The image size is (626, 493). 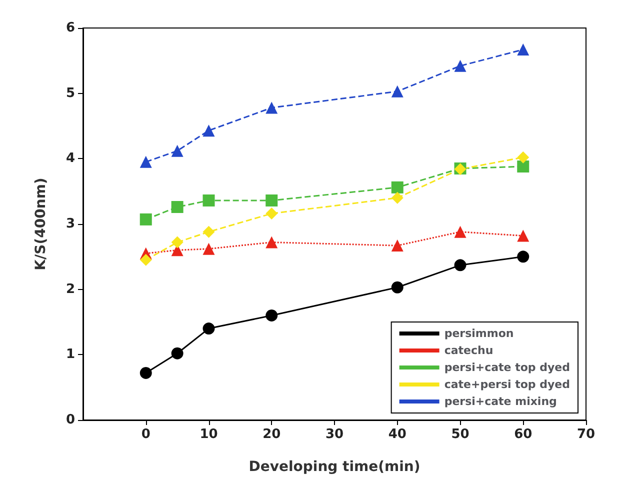 I want to click on legend-label: persimmon, so click(x=479, y=333).